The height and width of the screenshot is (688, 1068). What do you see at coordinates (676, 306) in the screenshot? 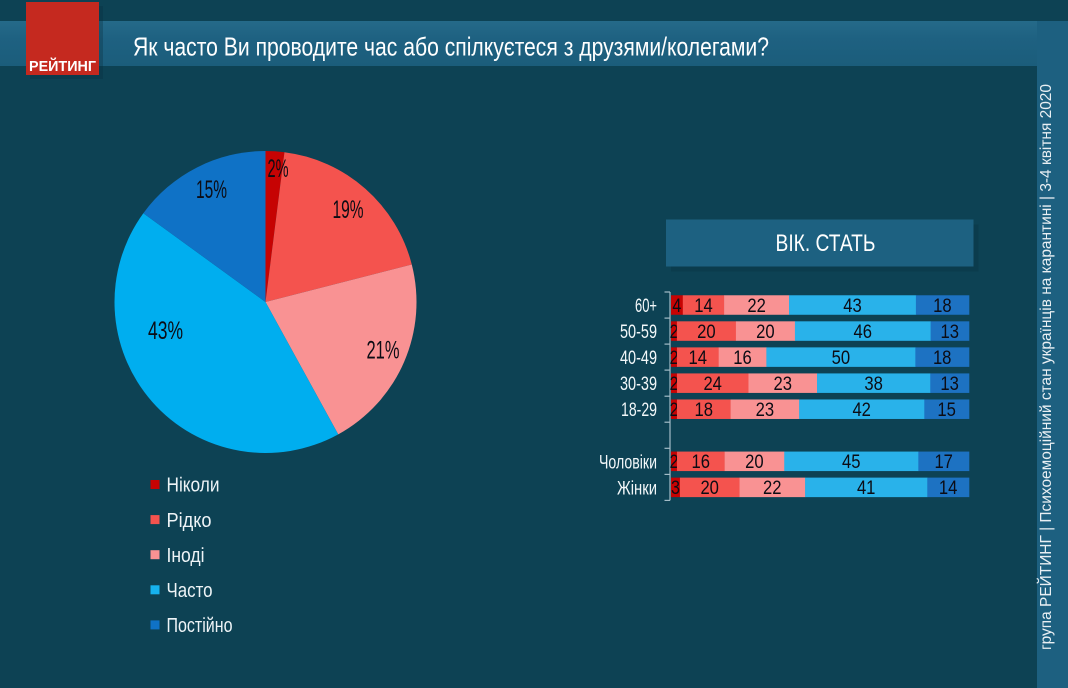
I see `svg-text: 4` at bounding box center [676, 306].